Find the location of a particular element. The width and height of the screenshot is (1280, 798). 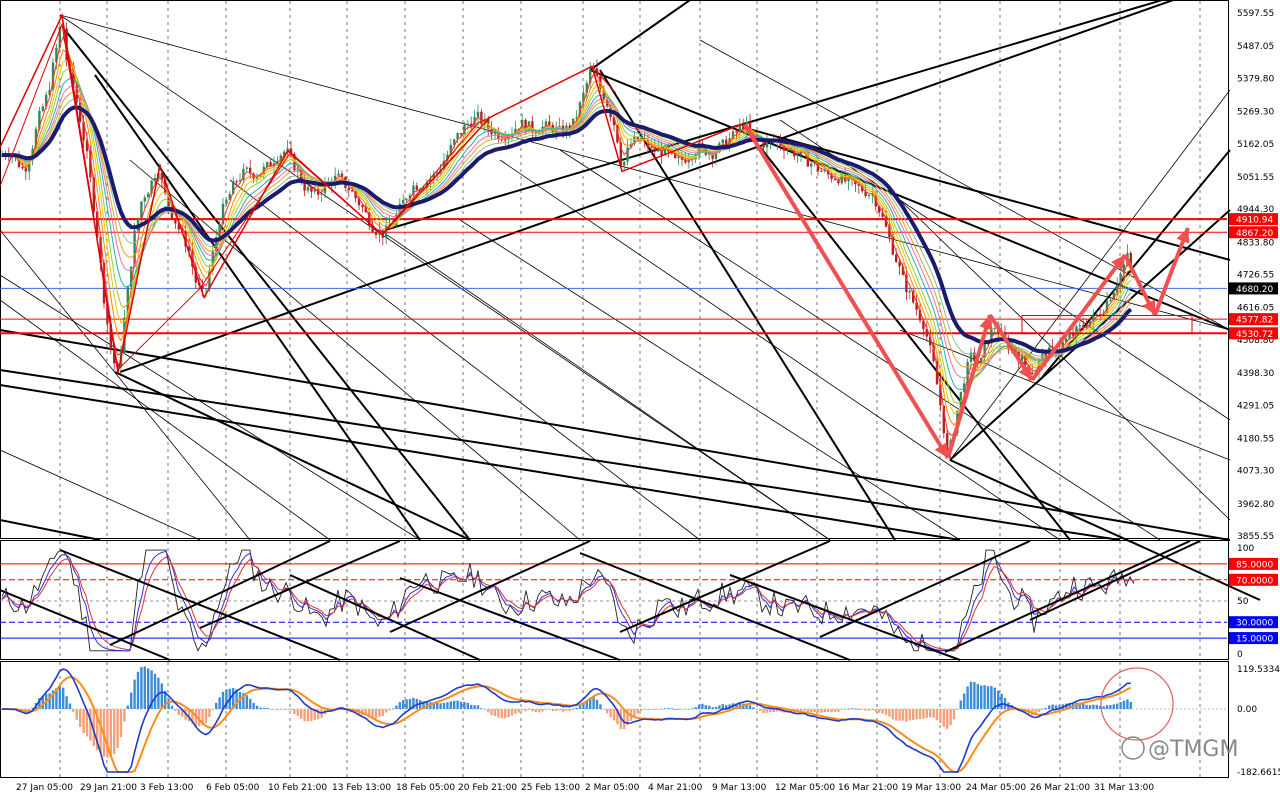

stochastic-frame is located at coordinates (614, 600).